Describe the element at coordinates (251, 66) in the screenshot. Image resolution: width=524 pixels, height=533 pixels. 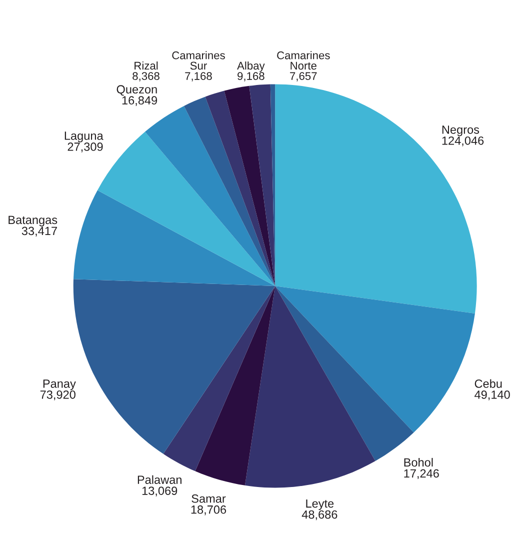
I see `slice-label: Albay` at that location.